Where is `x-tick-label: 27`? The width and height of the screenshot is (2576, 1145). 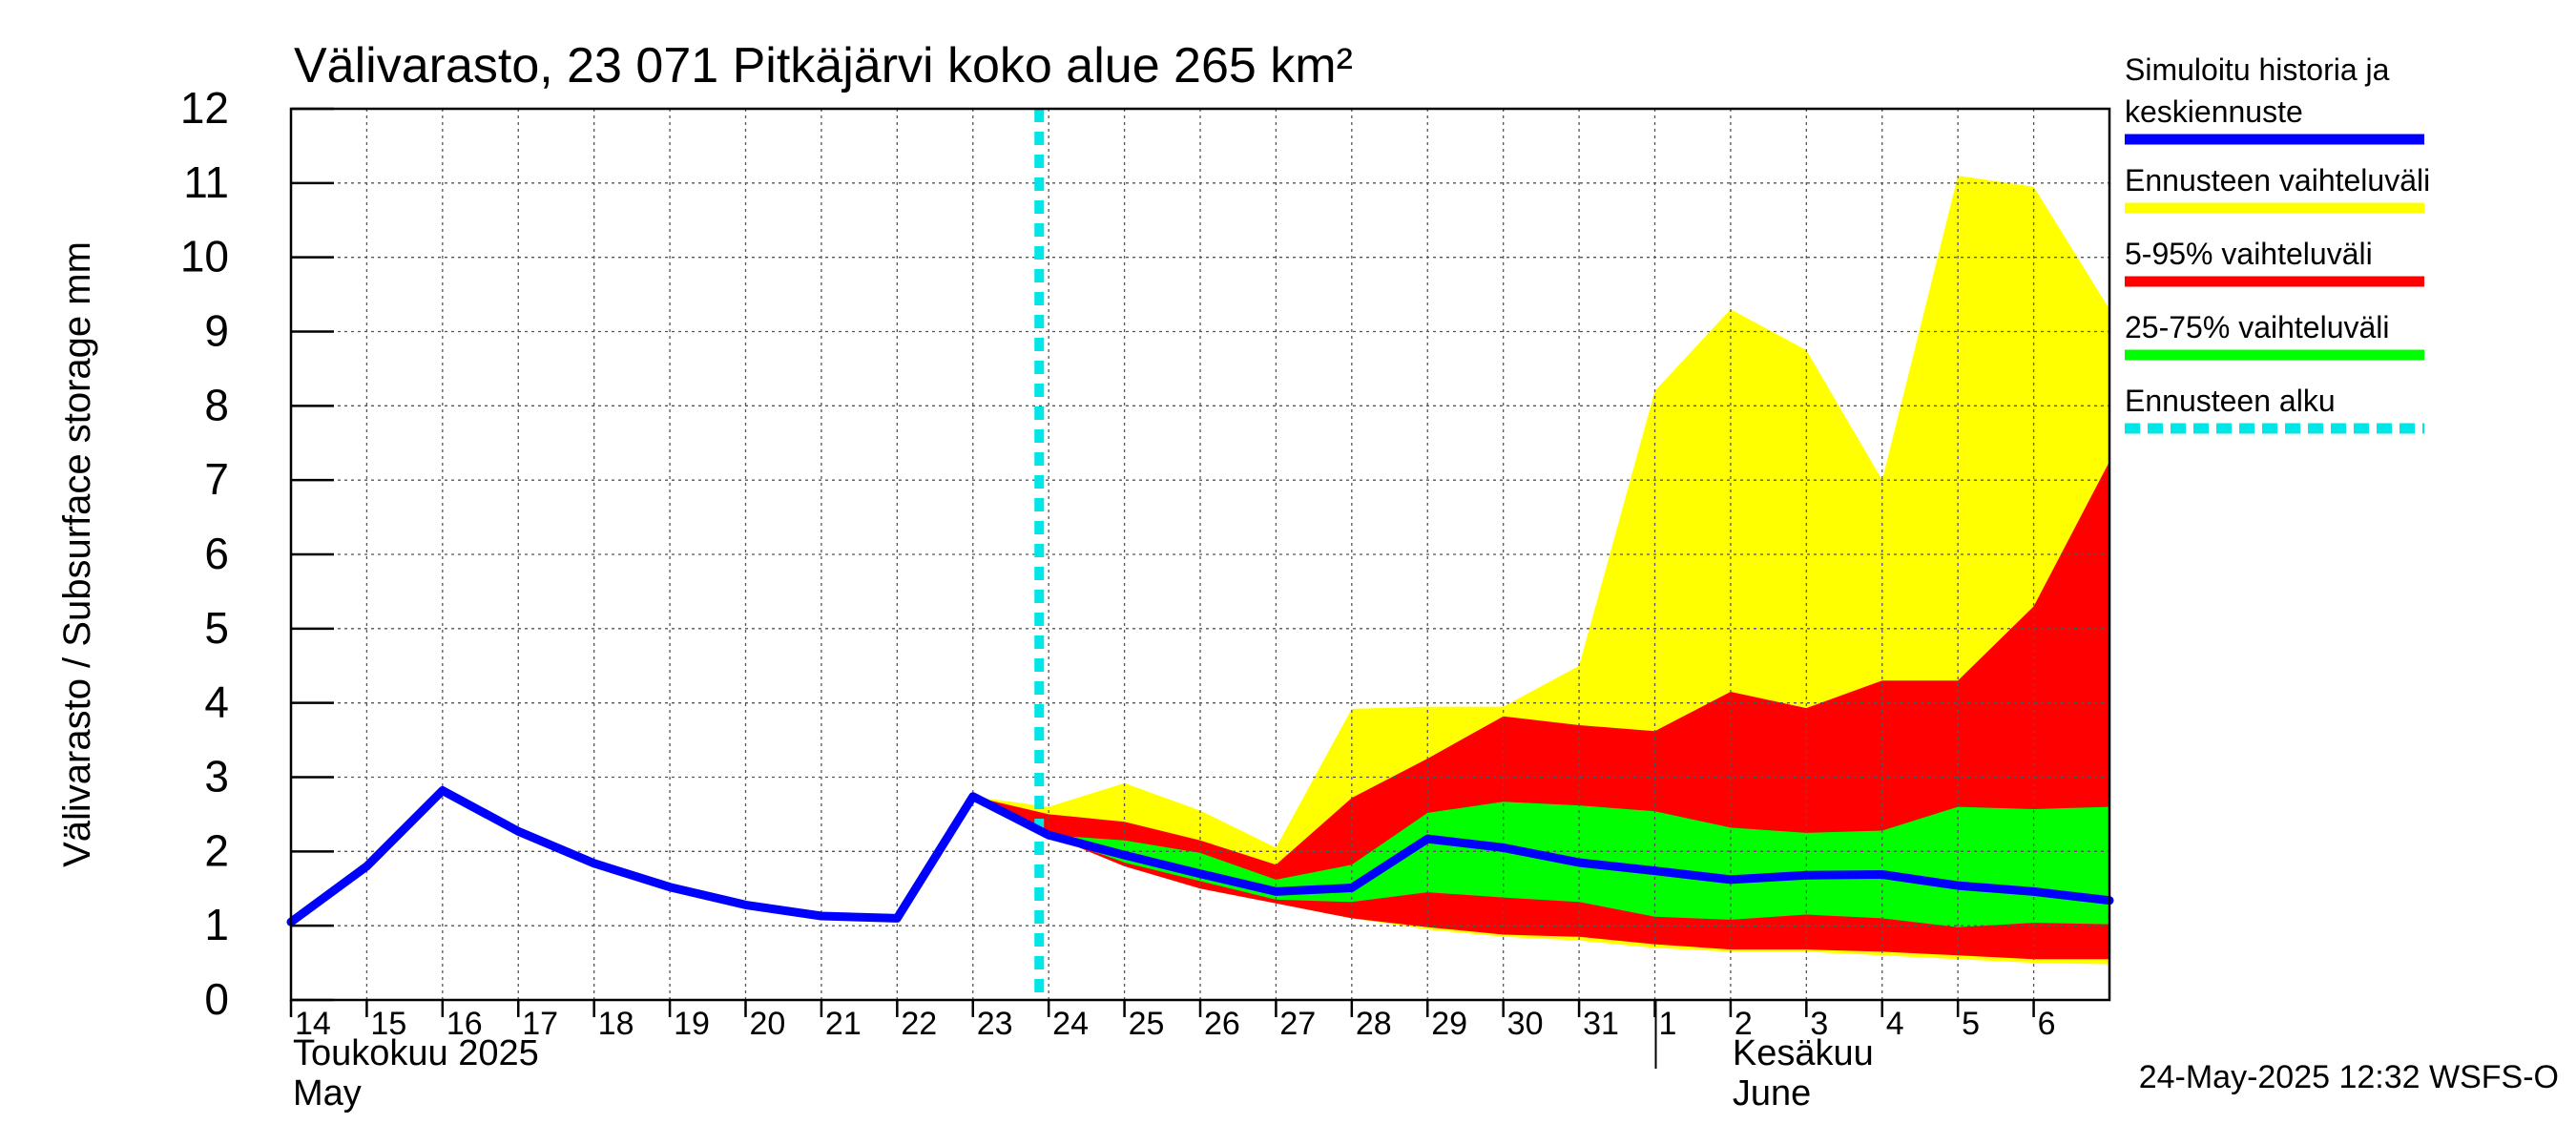 x-tick-label: 27 is located at coordinates (1297, 1024).